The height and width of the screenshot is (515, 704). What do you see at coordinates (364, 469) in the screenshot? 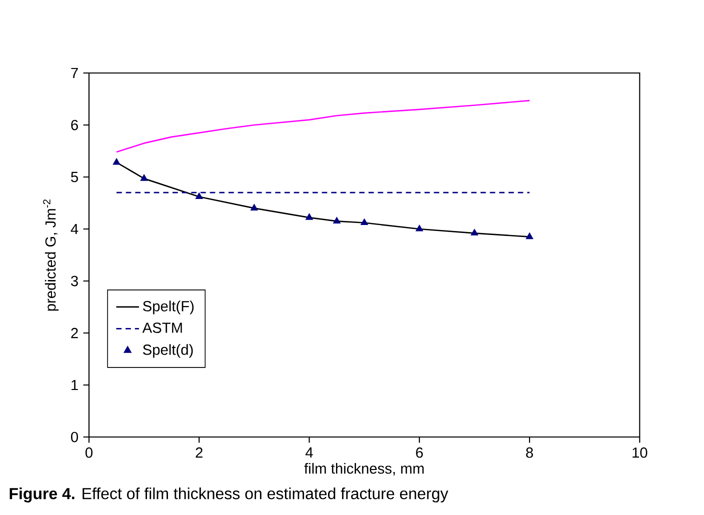
I see `x-axis-title: film thickness, mm` at bounding box center [364, 469].